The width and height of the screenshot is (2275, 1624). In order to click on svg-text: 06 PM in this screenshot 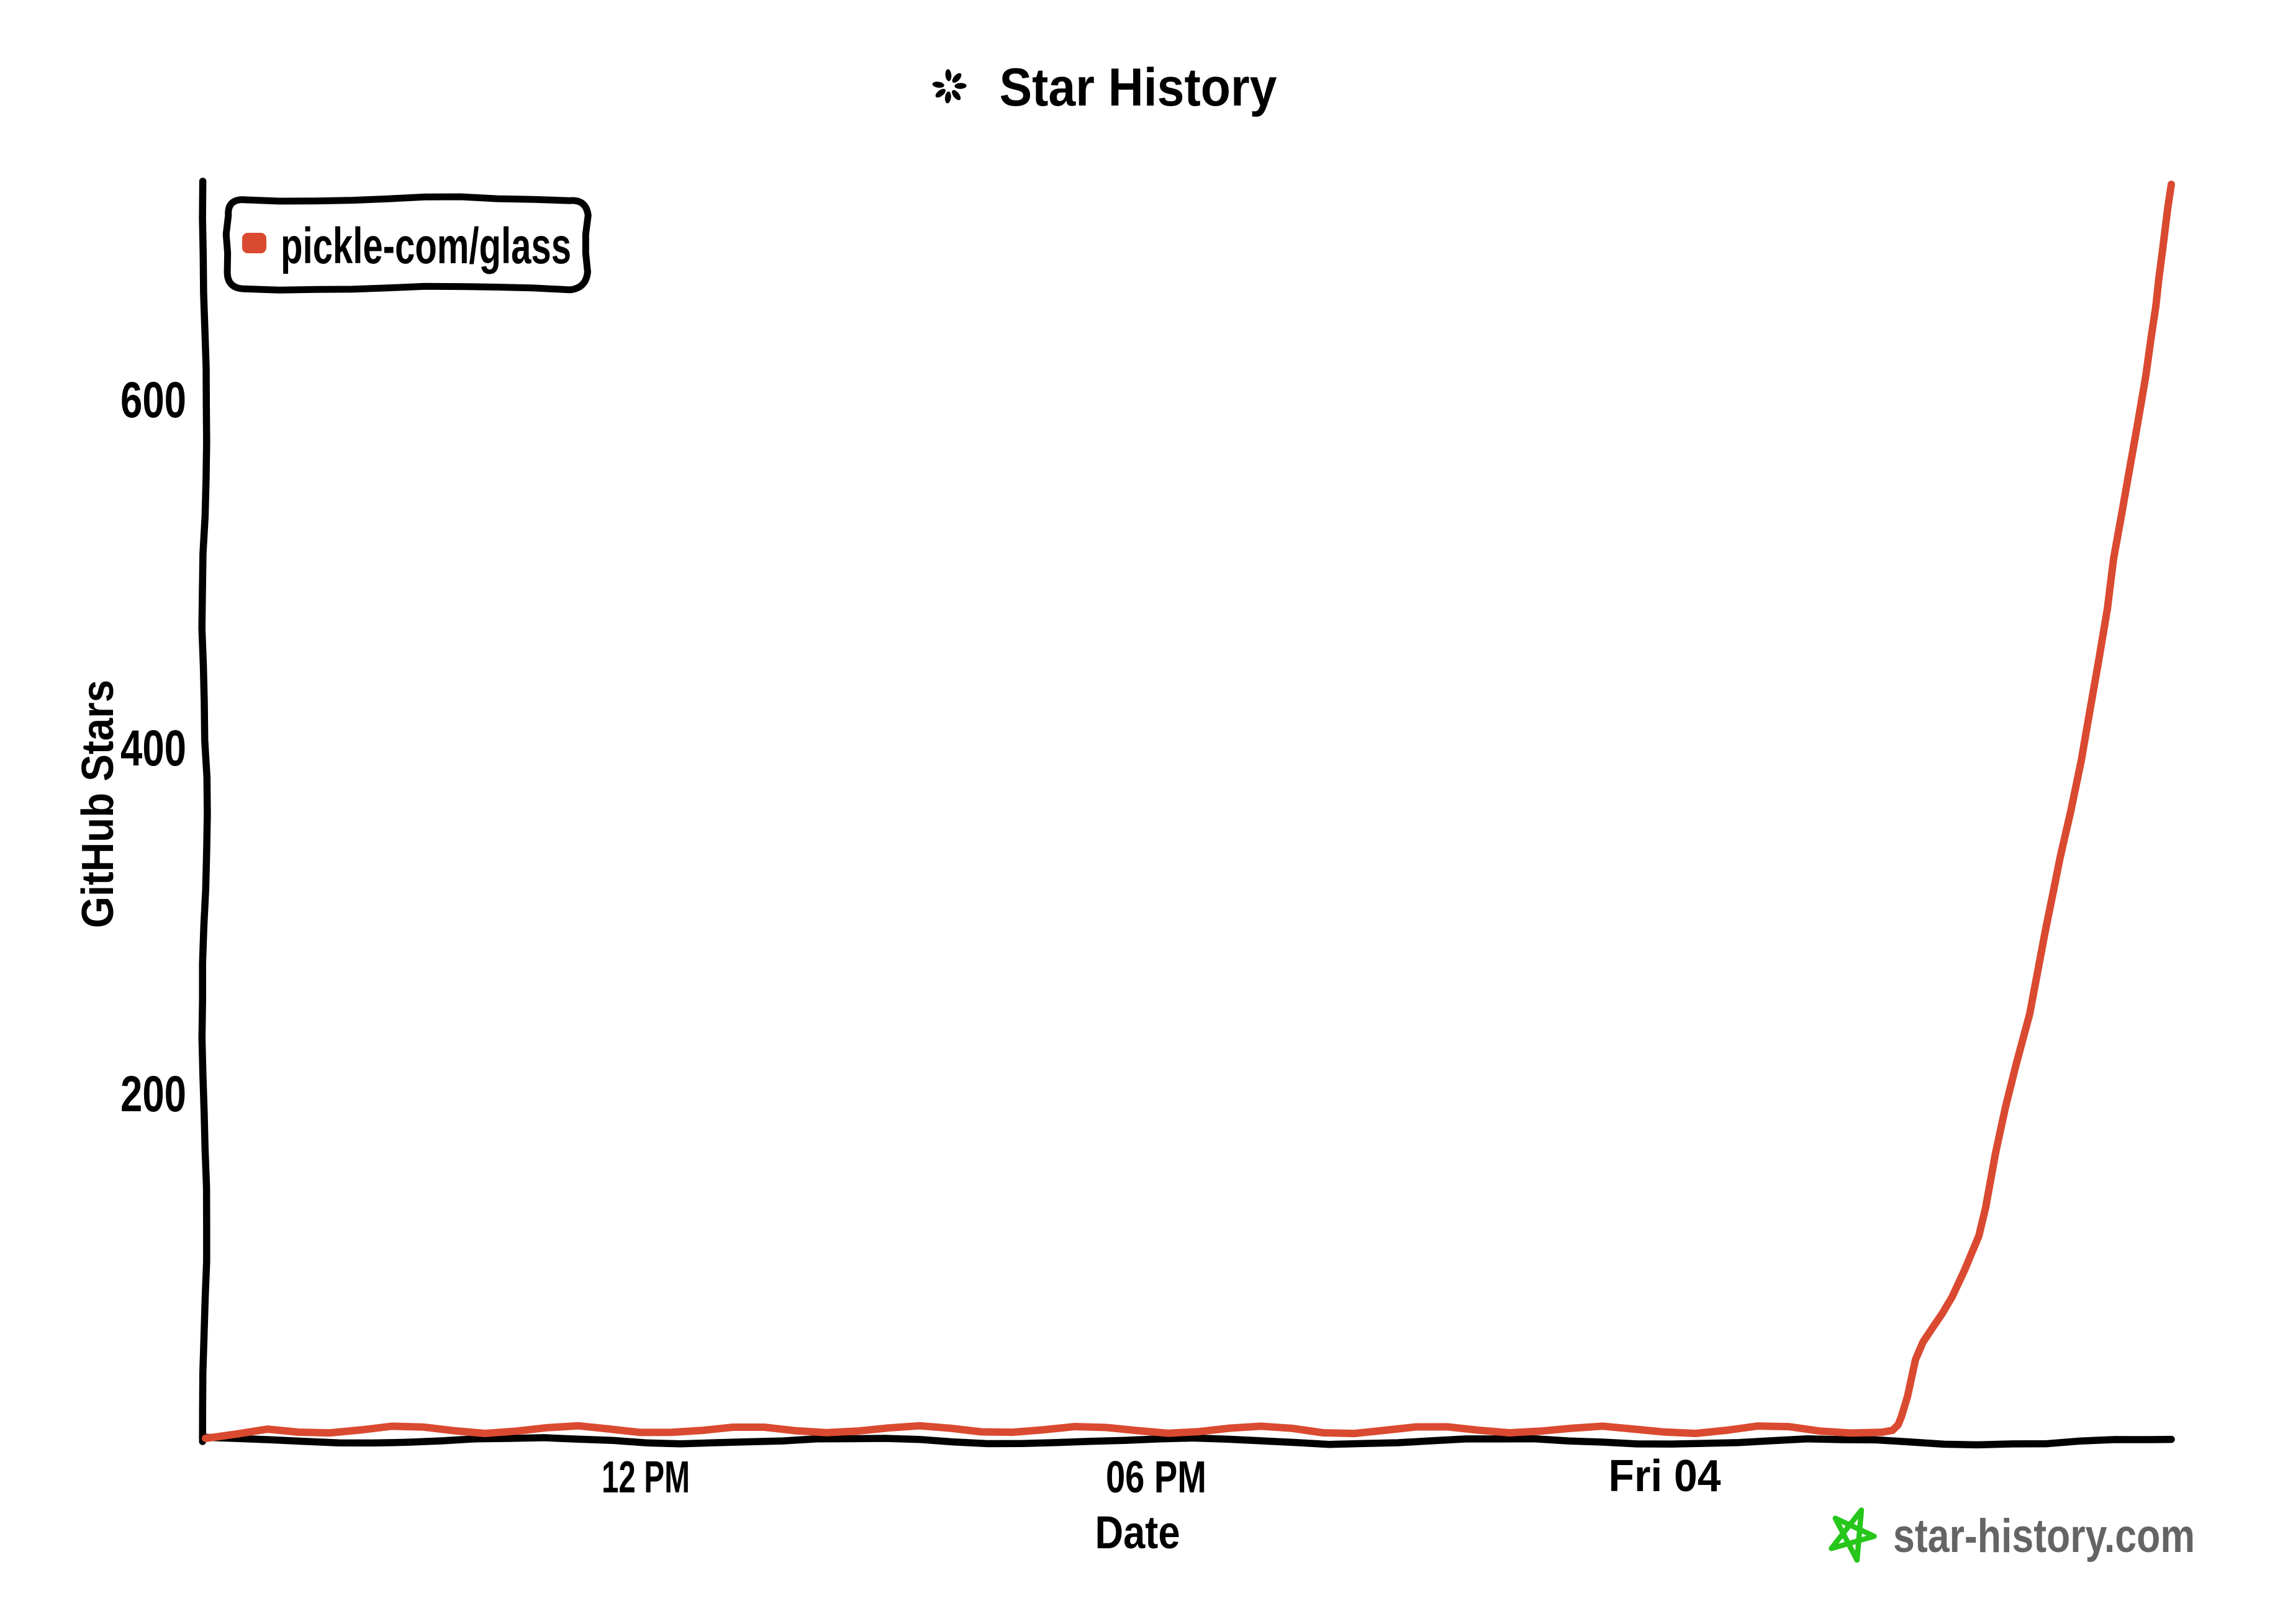, I will do `click(1156, 1477)`.